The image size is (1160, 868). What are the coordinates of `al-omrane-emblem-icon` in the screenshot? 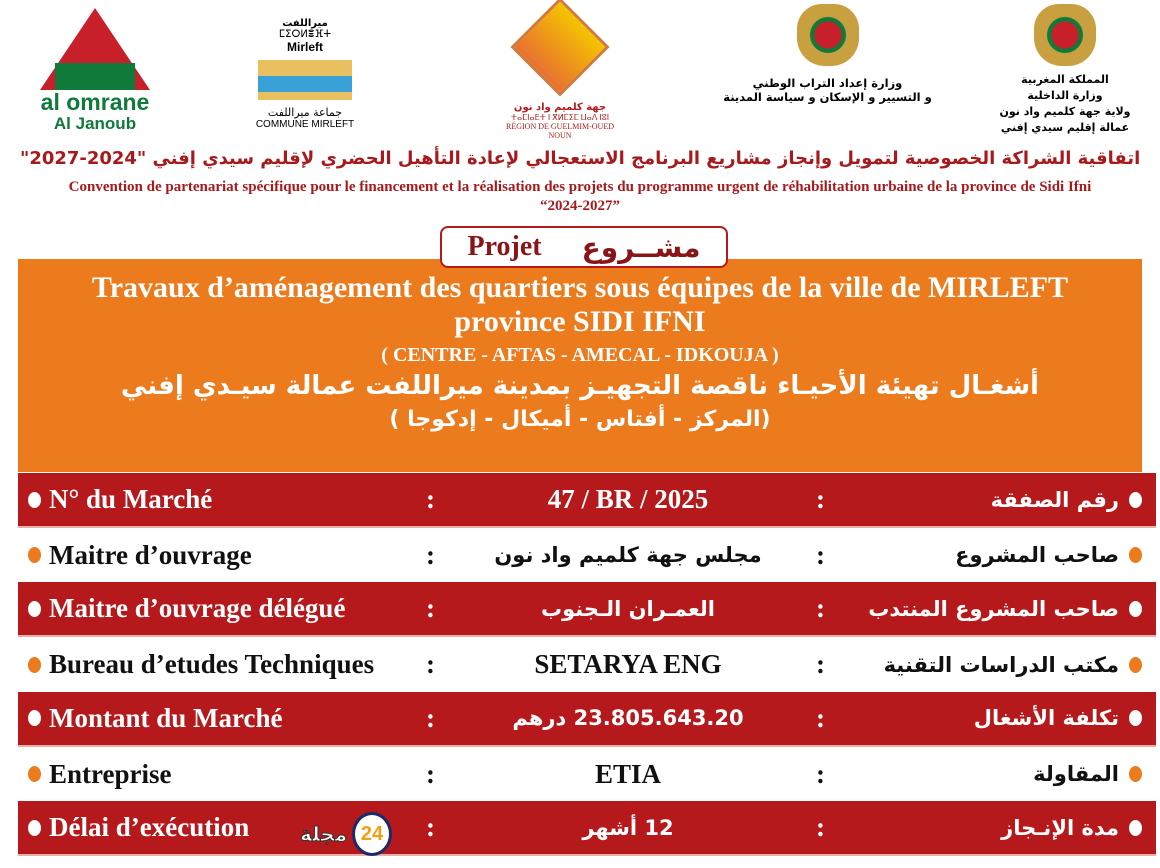 It's located at (95, 49).